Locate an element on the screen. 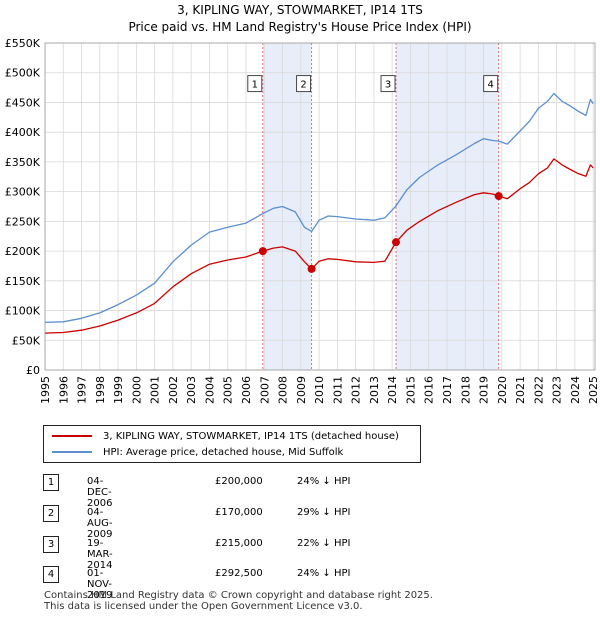 This screenshot has width=600, height=620. transaction-price: £292,500 is located at coordinates (239, 573).